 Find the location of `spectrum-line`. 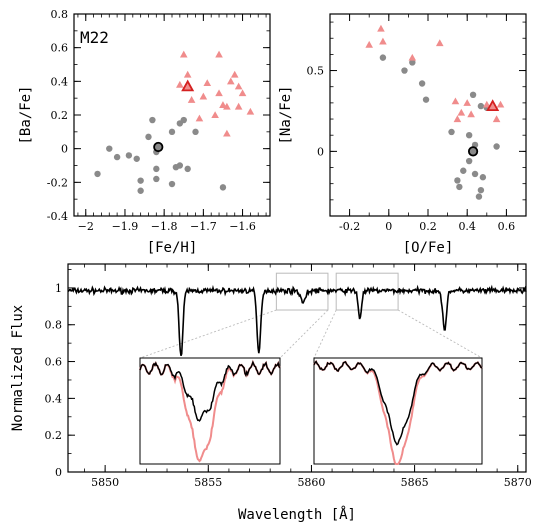

spectrum-line is located at coordinates (297, 320).